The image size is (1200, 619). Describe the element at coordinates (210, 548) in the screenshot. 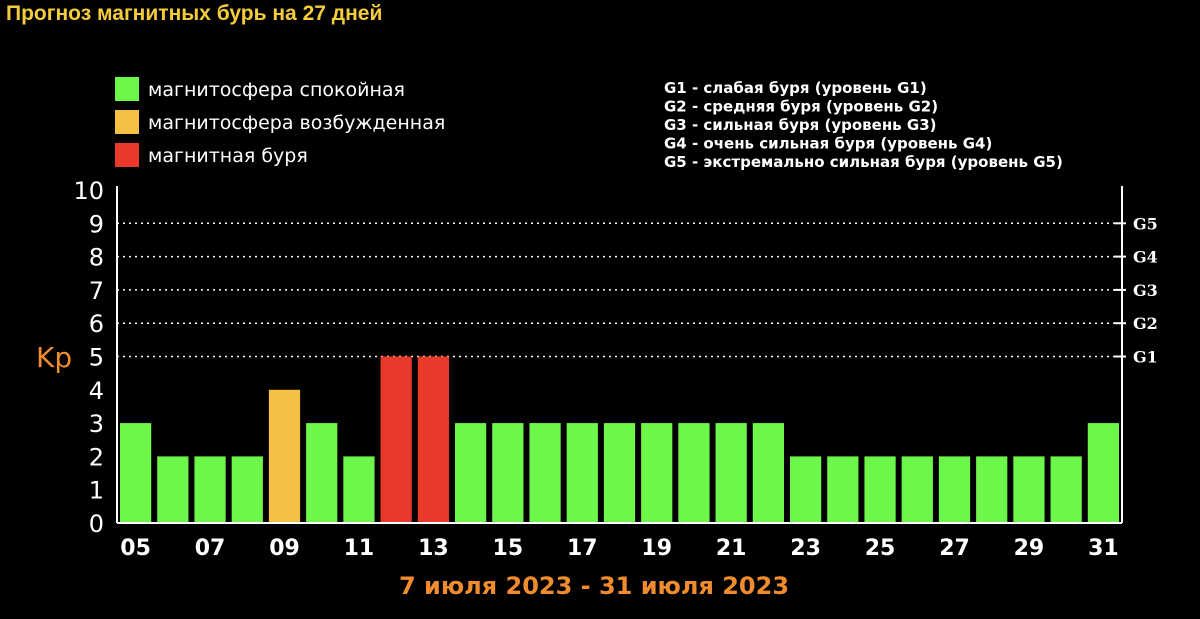

I see `x-tick-label: 07` at that location.